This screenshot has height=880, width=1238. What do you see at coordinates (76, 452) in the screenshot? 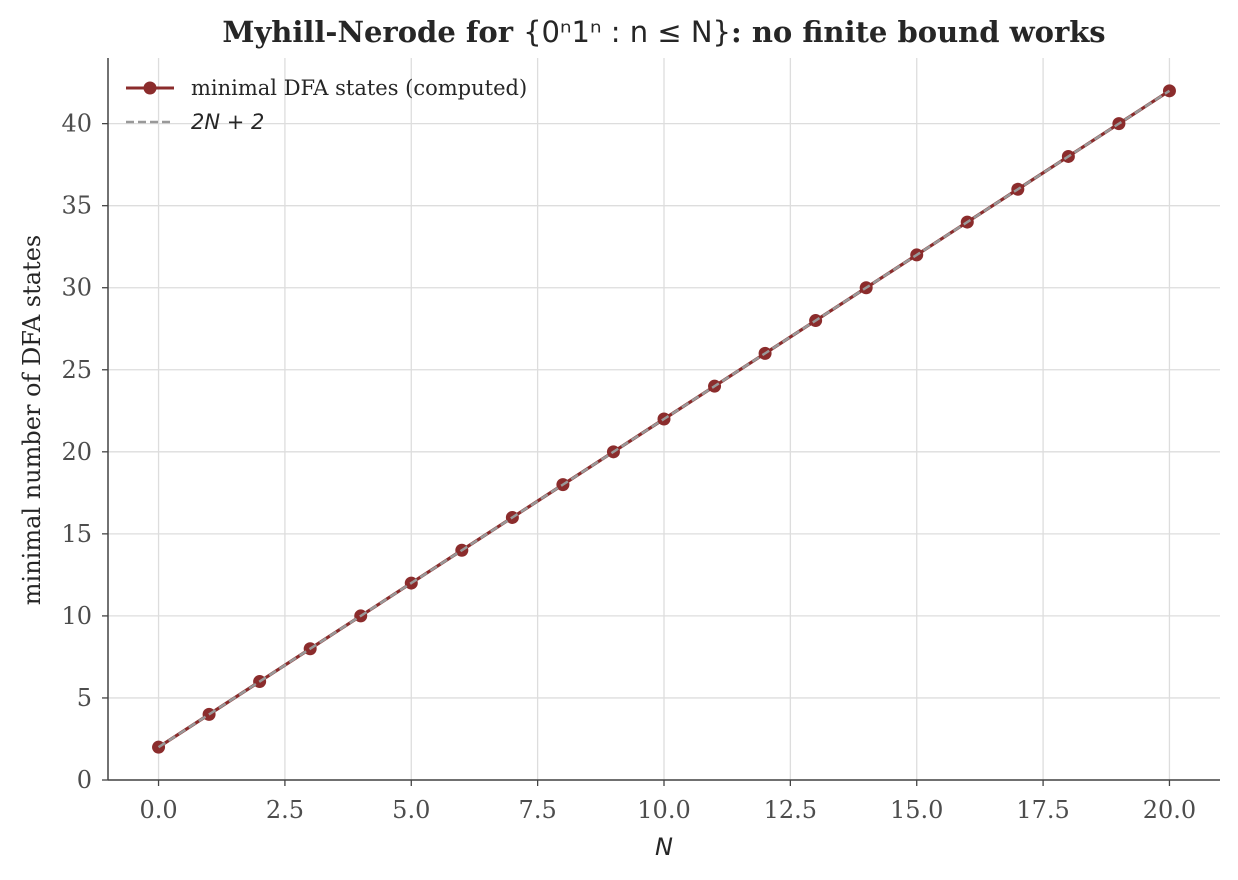
I see `y-tick-label-4: 20` at bounding box center [76, 452].